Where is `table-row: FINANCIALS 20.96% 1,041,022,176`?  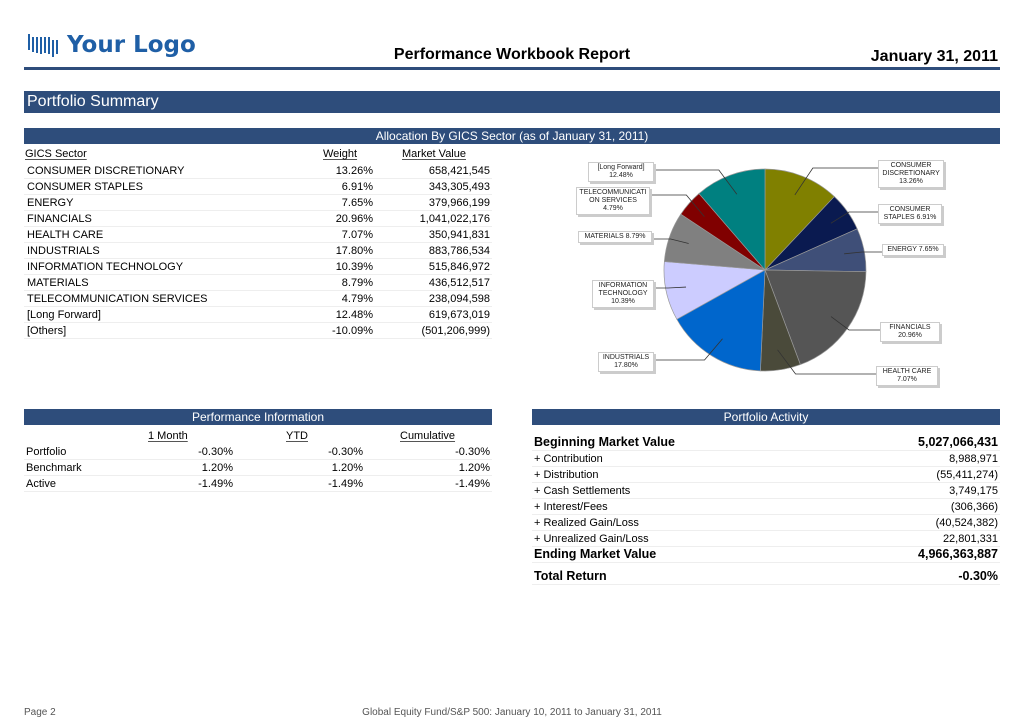
table-row: FINANCIALS 20.96% 1,041,022,176 is located at coordinates (258, 219).